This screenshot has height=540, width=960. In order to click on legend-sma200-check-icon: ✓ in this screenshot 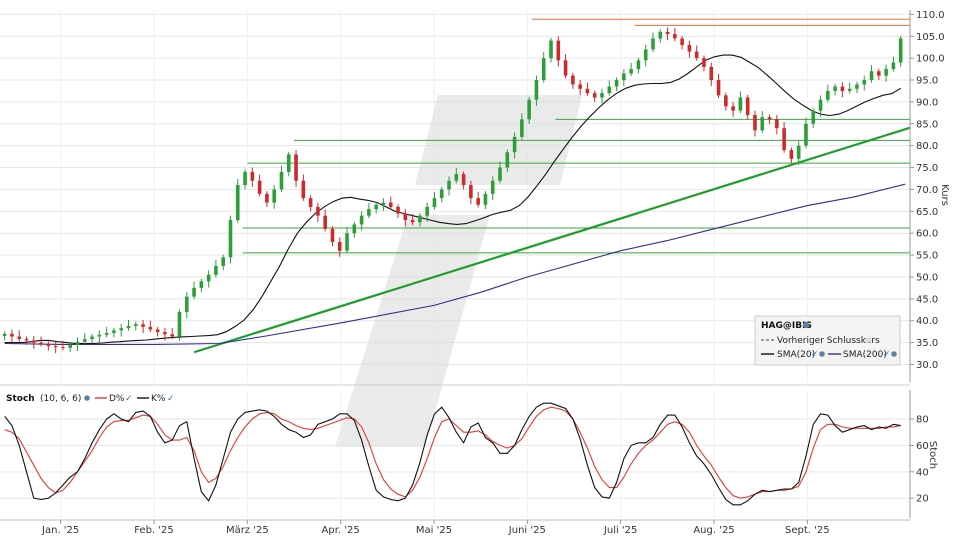, I will do `click(887, 355)`.